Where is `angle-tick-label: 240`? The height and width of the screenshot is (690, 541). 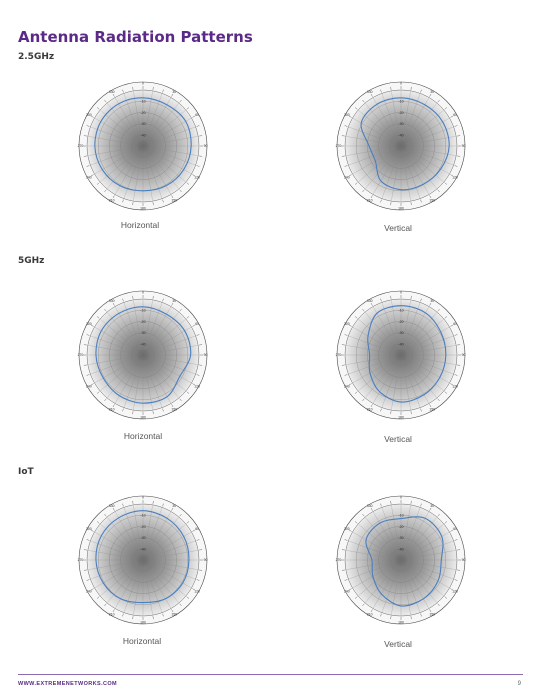 angle-tick-label: 240 is located at coordinates (347, 386).